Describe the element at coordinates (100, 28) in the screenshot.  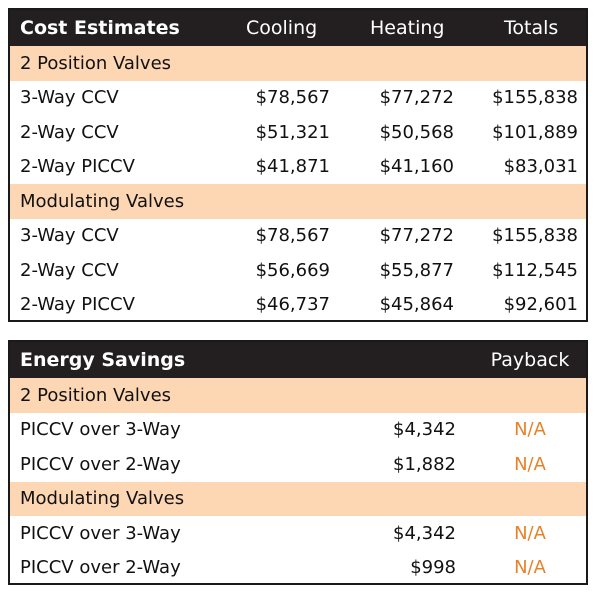
I see `cost-estimates-title: Cost Estimates` at that location.